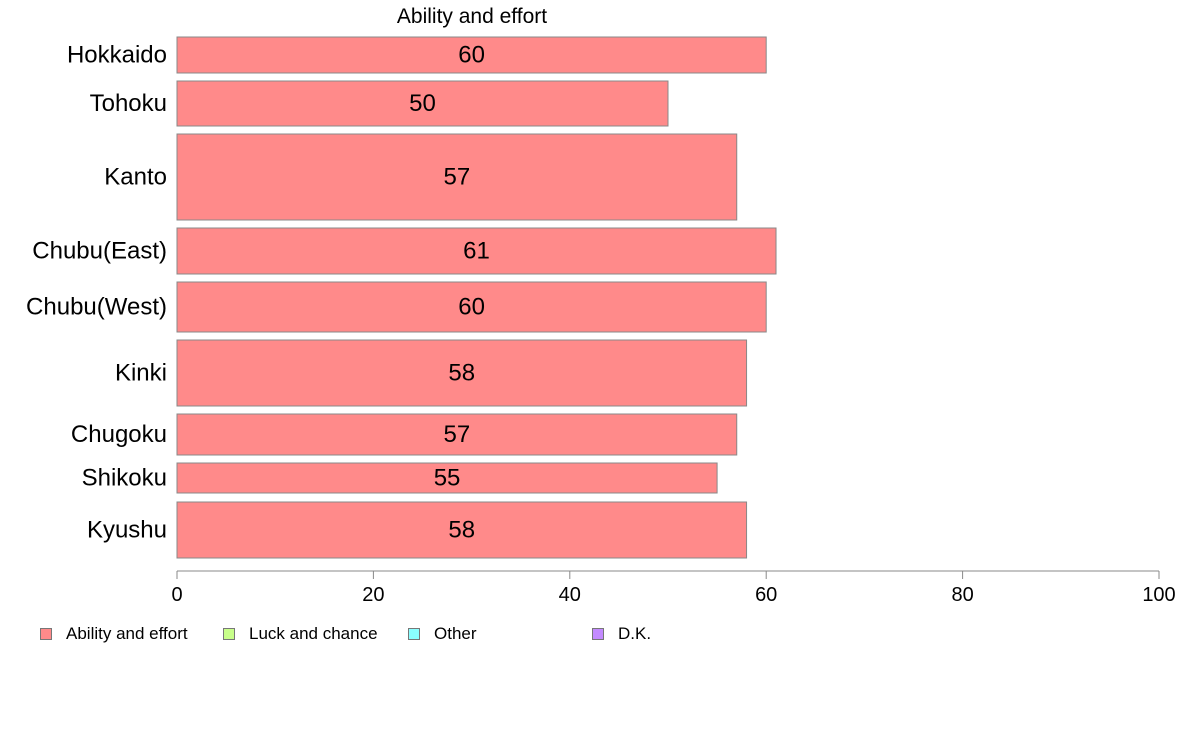  I want to click on bar-kyushu, so click(462, 530).